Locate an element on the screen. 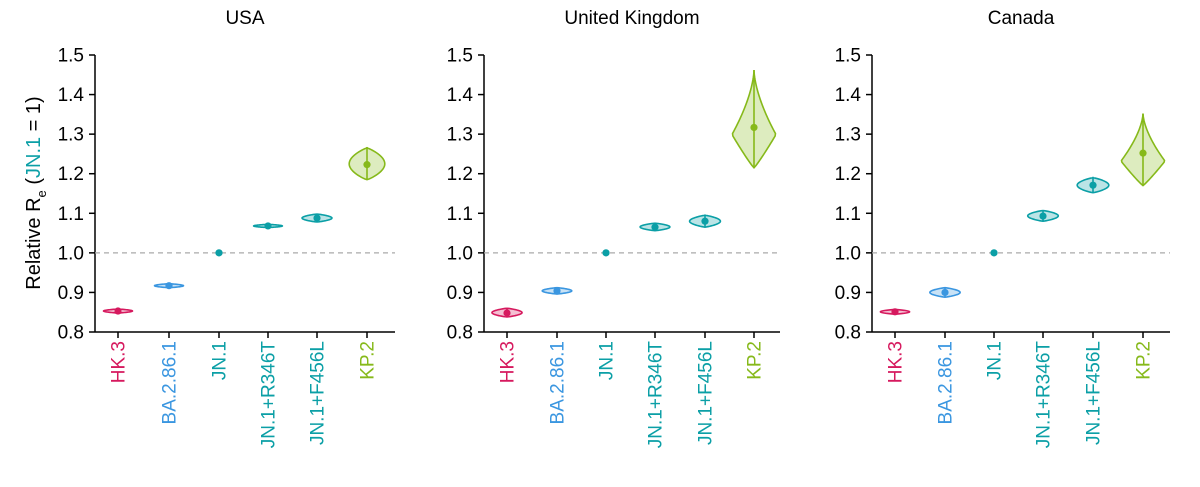 This screenshot has height=487, width=1200. panel-title: Canada is located at coordinates (1021, 18).